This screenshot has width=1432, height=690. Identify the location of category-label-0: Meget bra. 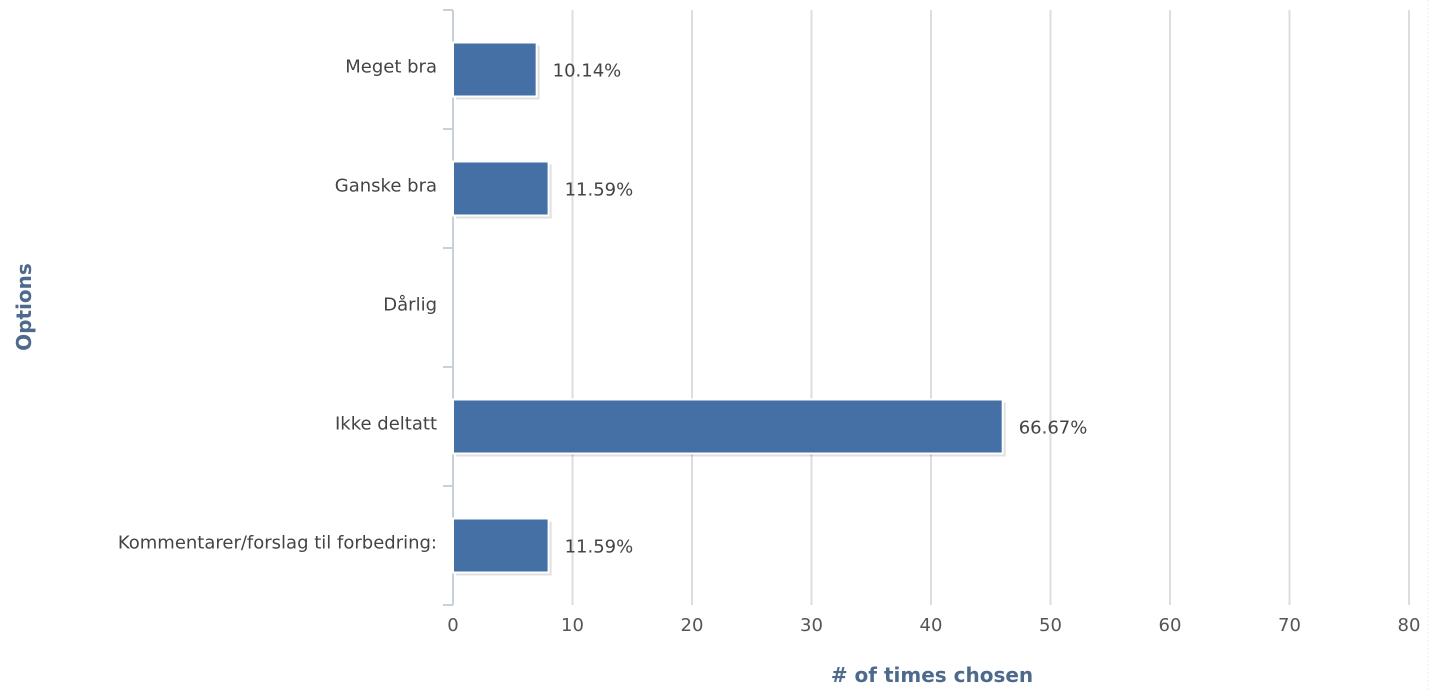
(391, 67).